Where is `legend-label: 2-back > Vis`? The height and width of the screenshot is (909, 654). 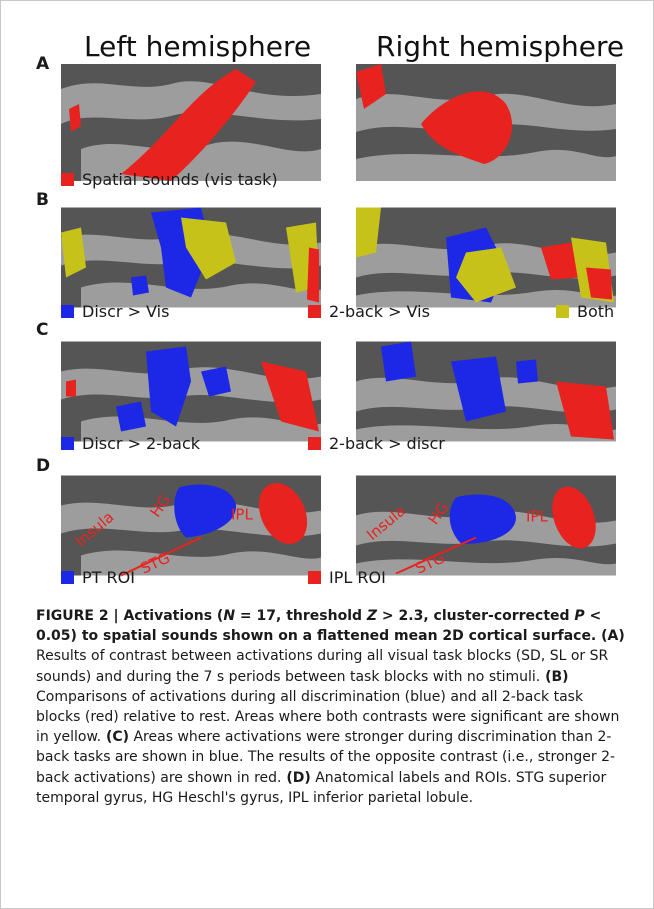
legend-label: 2-back > Vis is located at coordinates (379, 311).